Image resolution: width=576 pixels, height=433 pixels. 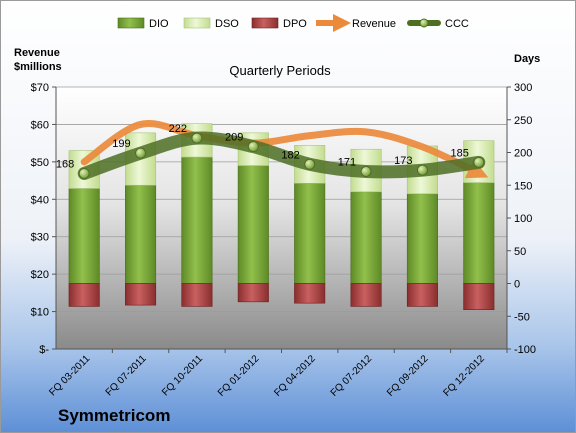 I want to click on ccc-data-label: 199, so click(x=121, y=144).